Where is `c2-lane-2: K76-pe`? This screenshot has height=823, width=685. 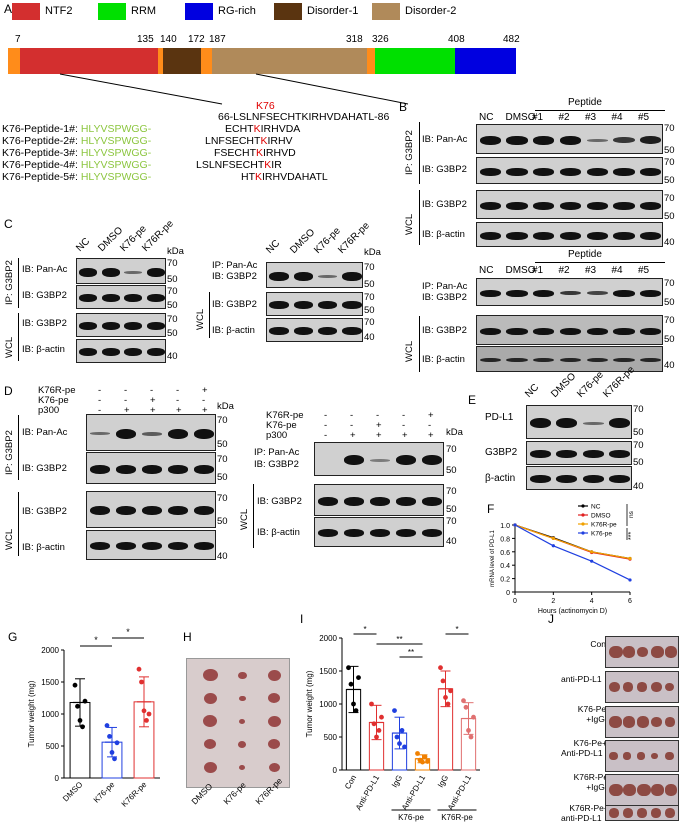 c2-lane-2: K76-pe is located at coordinates (327, 240).